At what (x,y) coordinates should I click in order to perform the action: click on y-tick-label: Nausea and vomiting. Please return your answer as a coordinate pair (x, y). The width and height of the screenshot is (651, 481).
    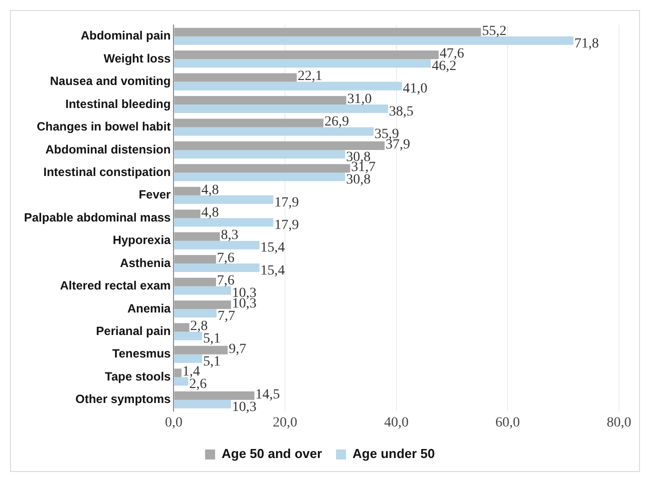
    Looking at the image, I should click on (110, 81).